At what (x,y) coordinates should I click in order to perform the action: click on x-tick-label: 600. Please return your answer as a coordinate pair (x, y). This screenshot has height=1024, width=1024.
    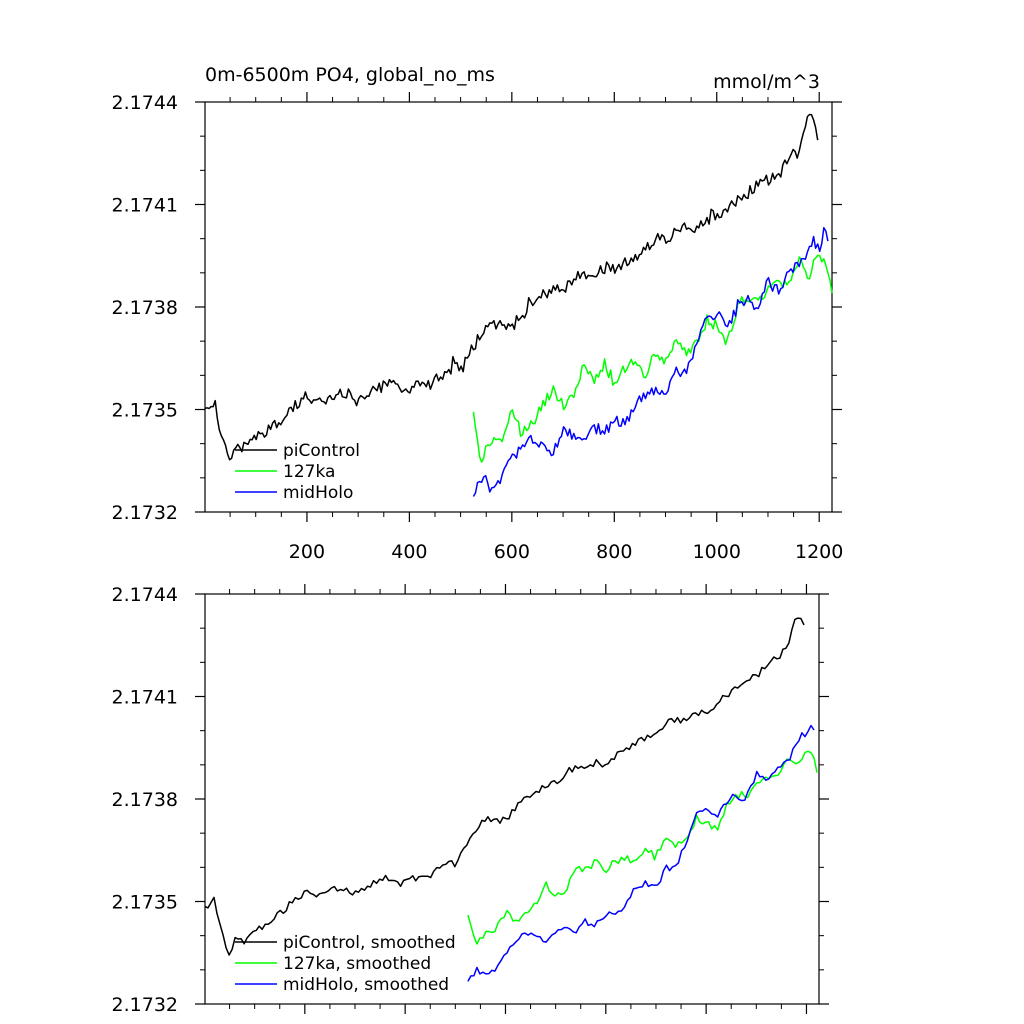
    Looking at the image, I should click on (512, 552).